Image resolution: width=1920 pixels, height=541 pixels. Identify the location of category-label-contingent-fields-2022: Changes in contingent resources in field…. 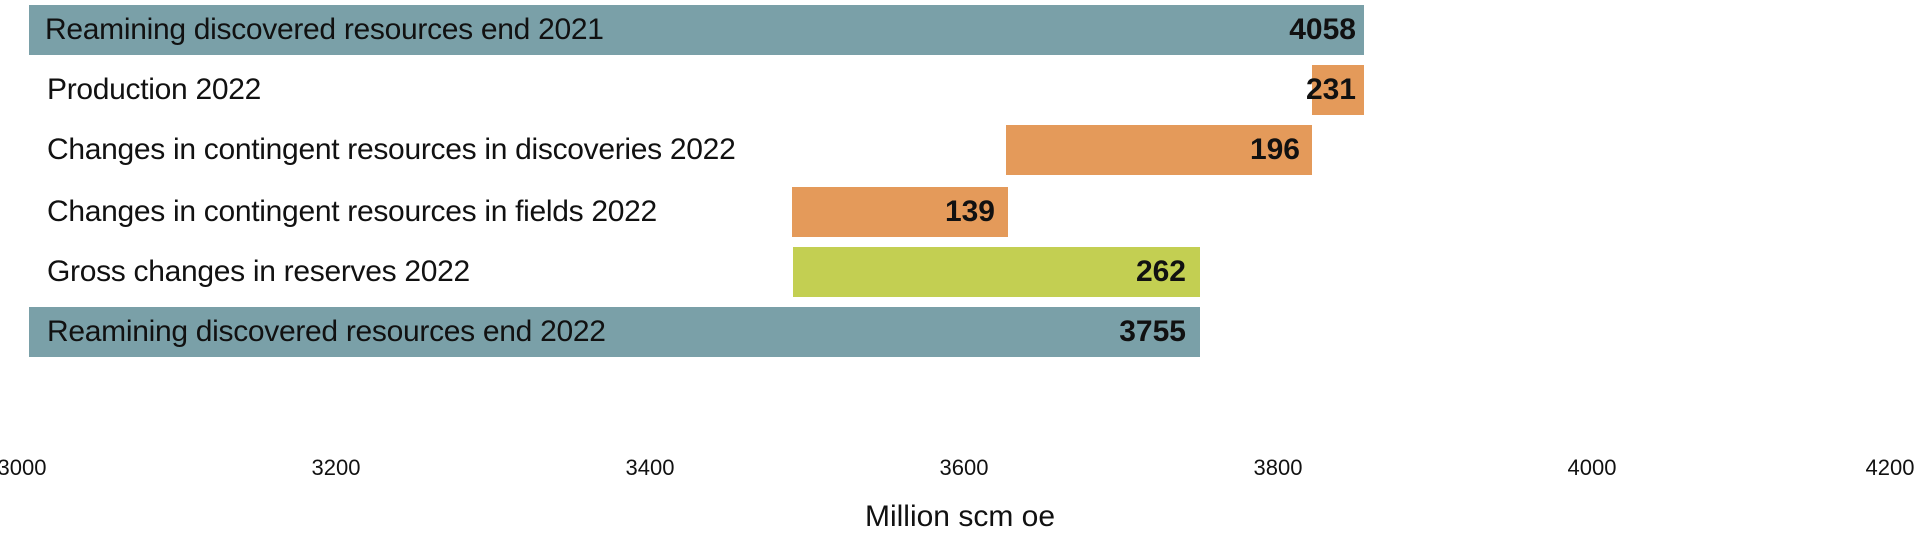
(352, 211).